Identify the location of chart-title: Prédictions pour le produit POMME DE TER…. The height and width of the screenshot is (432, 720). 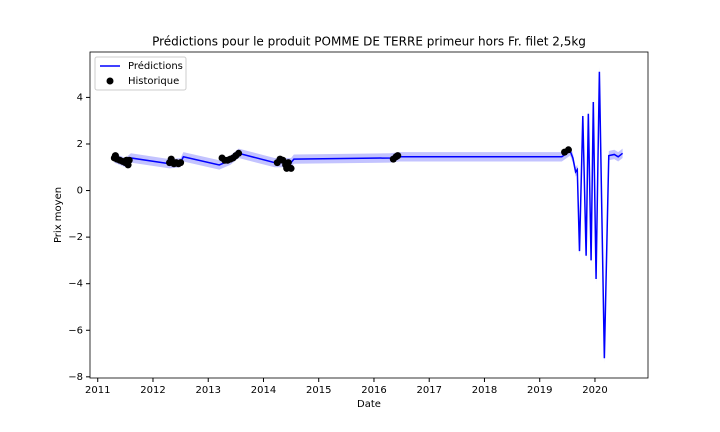
(369, 42).